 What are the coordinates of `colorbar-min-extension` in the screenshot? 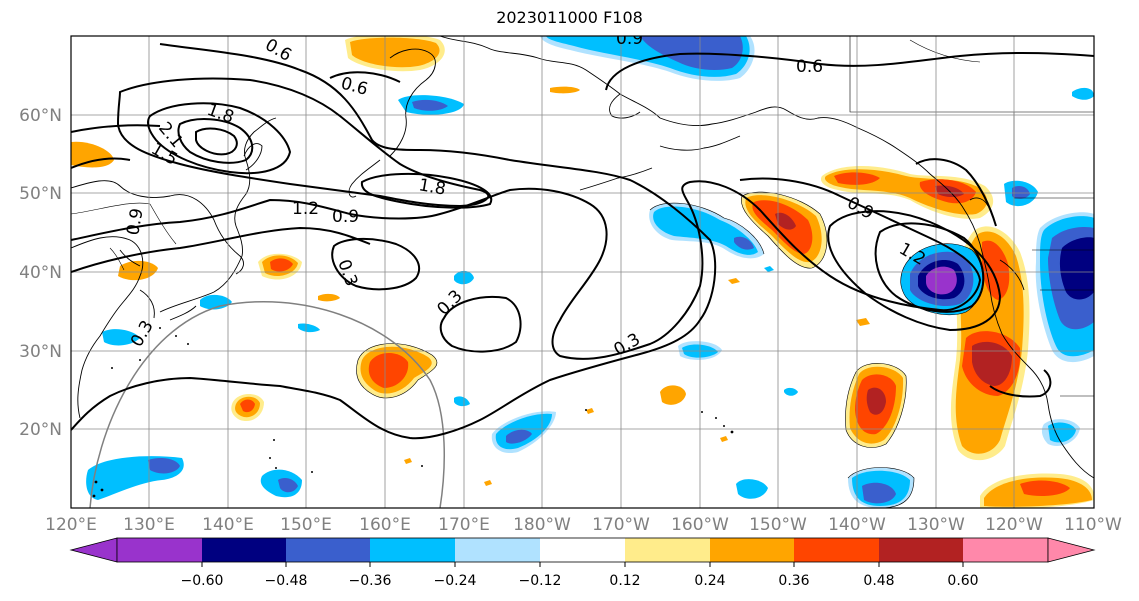 It's located at (93, 550).